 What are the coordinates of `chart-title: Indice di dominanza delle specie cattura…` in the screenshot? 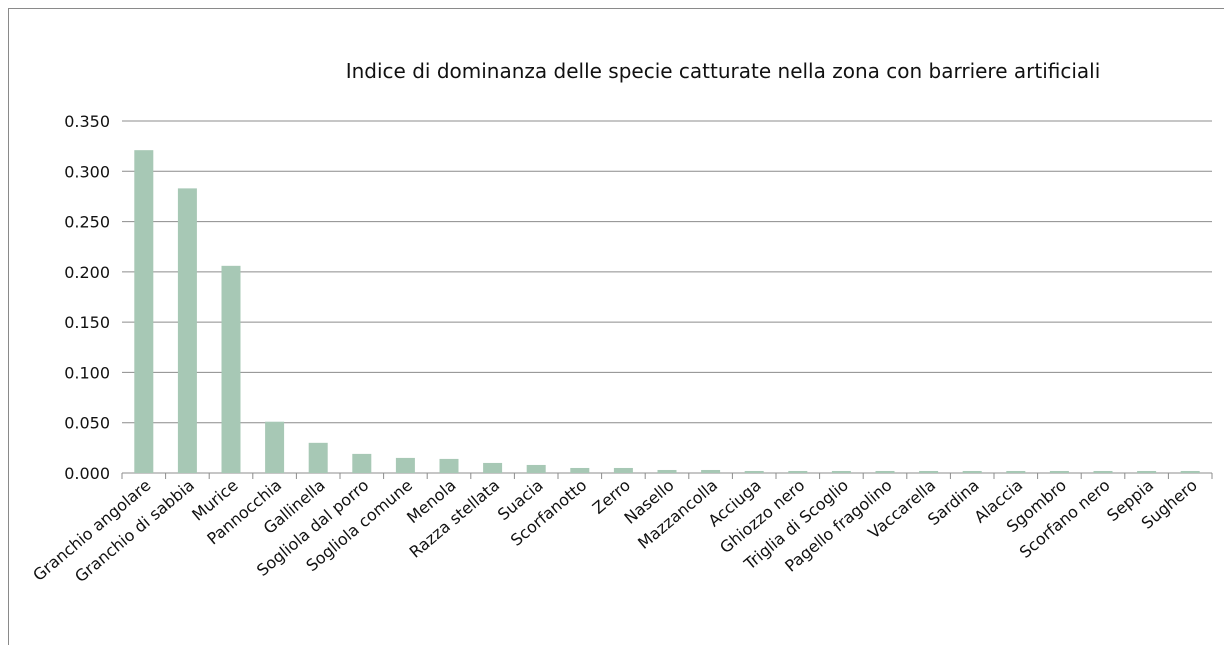 It's located at (723, 71).